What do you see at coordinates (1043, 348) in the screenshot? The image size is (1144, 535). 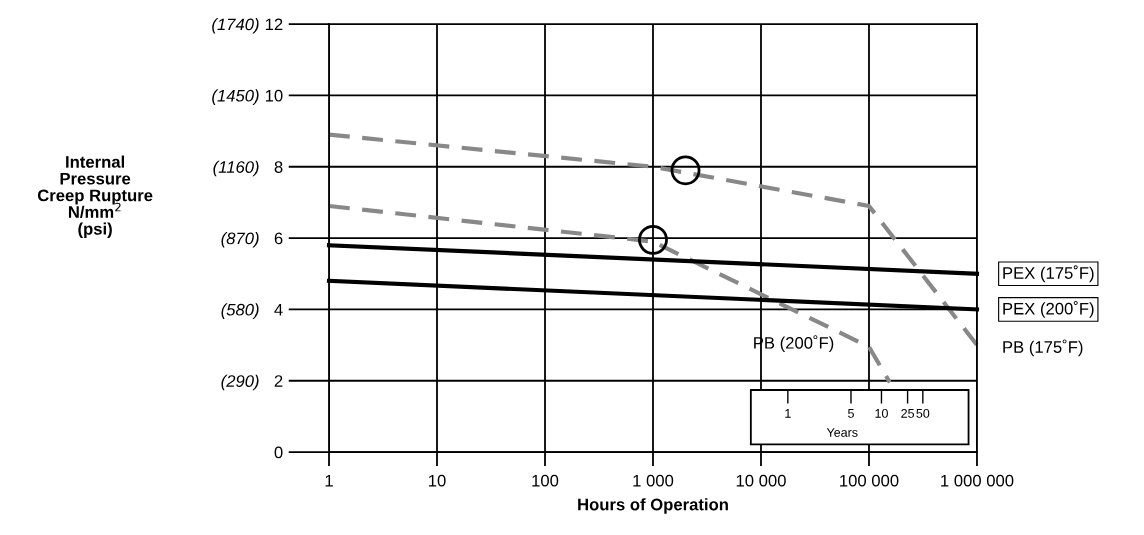 I see `series-label: PB (175˚F)` at bounding box center [1043, 348].